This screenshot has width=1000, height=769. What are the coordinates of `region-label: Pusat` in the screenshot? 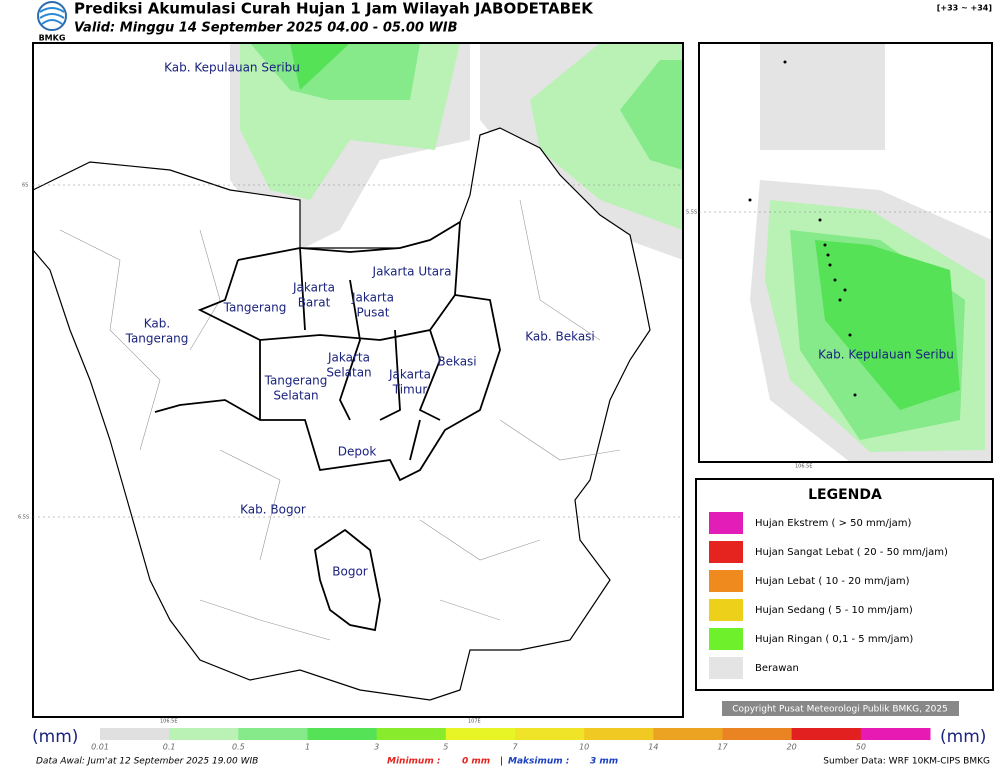 It's located at (373, 313).